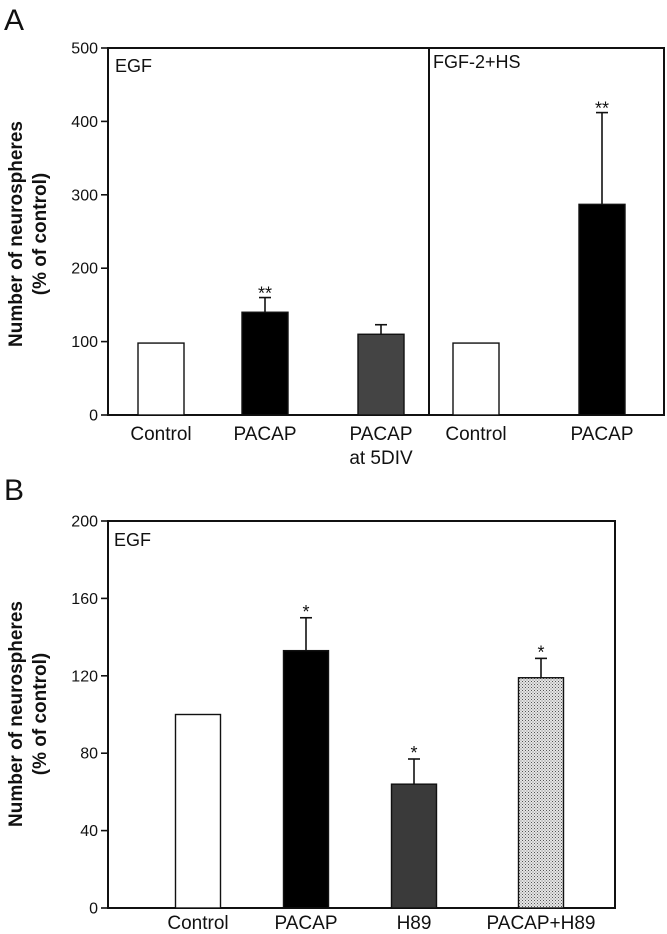 The image size is (667, 934). I want to click on panel-a-category-label: at 5DIV, so click(381, 458).